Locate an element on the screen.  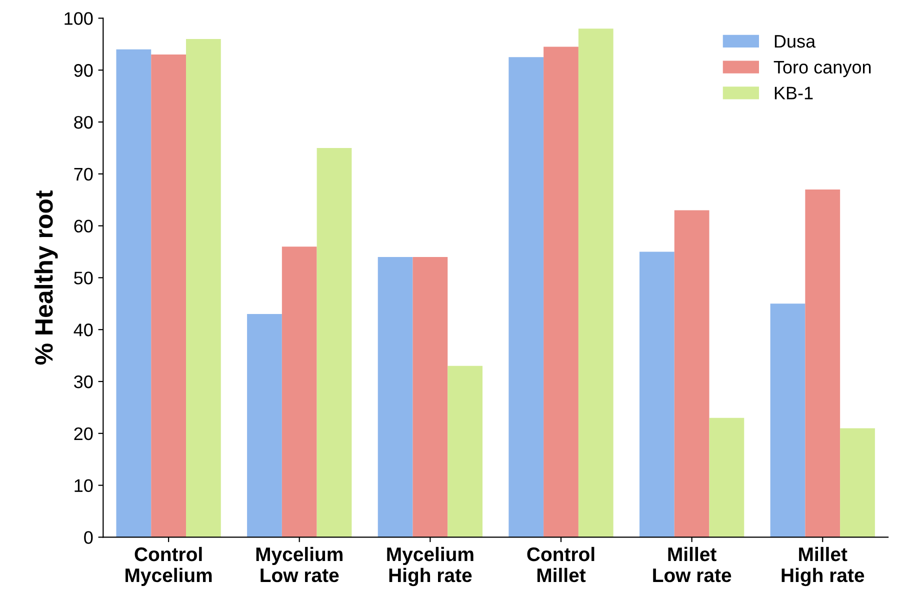
y-tick-label: 50 is located at coordinates (83, 278).